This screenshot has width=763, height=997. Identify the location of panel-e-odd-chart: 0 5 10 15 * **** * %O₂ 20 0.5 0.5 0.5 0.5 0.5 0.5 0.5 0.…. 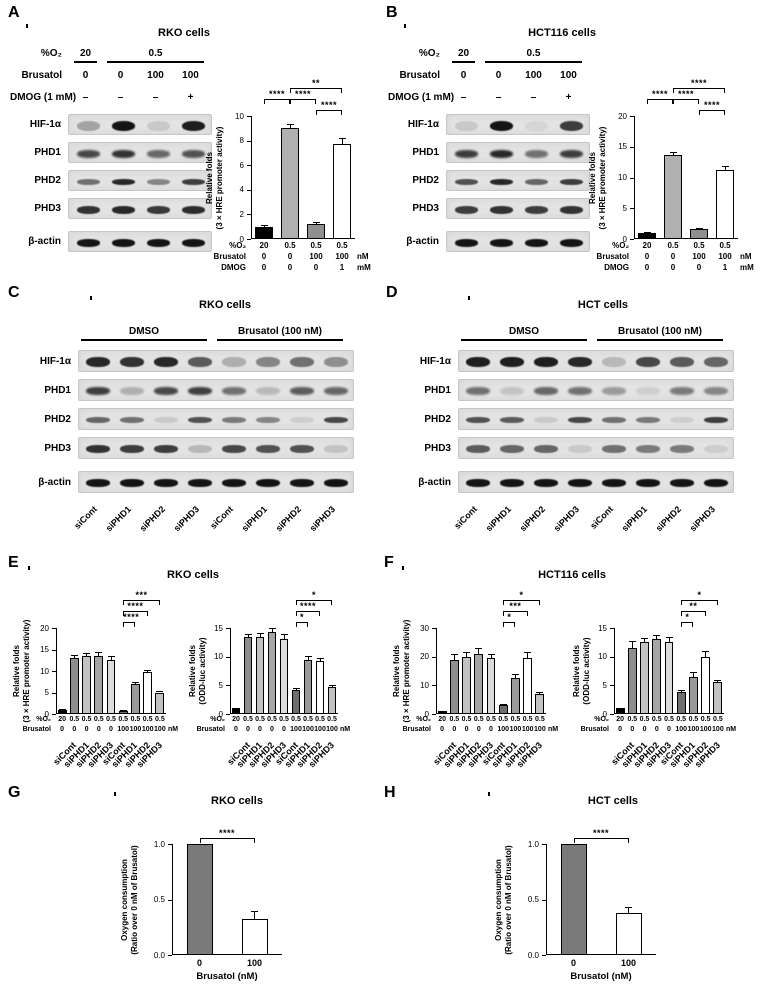
(273, 688).